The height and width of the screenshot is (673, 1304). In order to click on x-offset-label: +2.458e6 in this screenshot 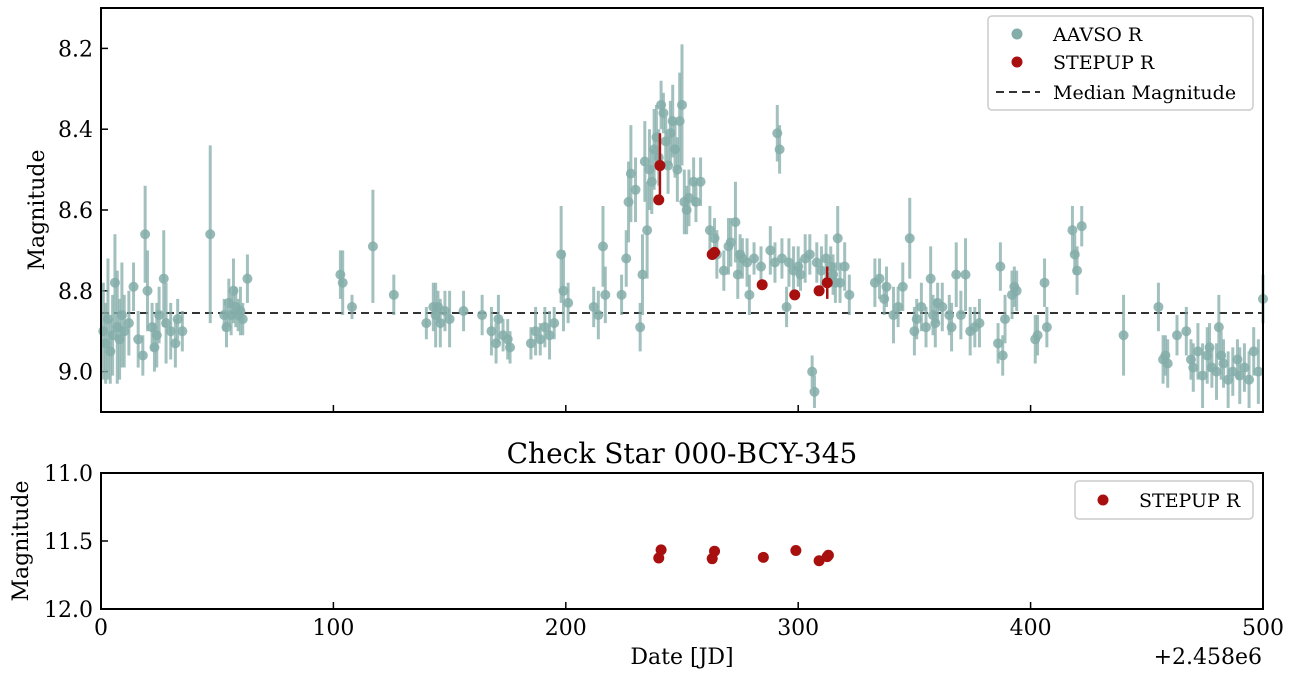, I will do `click(1208, 657)`.